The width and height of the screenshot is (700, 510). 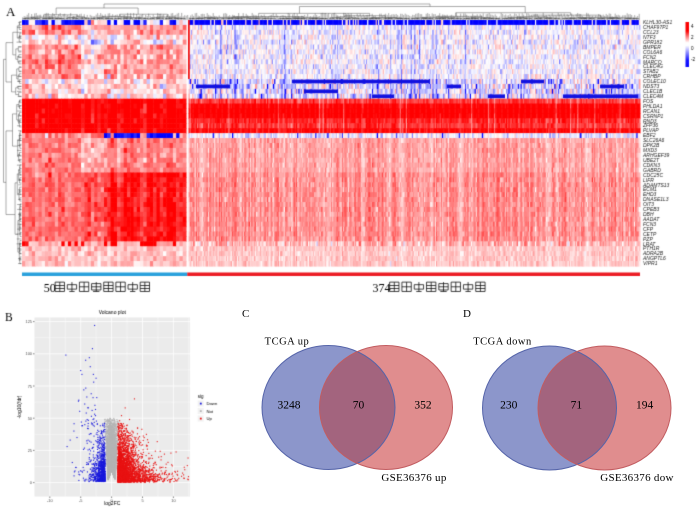 What do you see at coordinates (637, 478) in the screenshot?
I see `svg-text: GSE36376 dow` at bounding box center [637, 478].